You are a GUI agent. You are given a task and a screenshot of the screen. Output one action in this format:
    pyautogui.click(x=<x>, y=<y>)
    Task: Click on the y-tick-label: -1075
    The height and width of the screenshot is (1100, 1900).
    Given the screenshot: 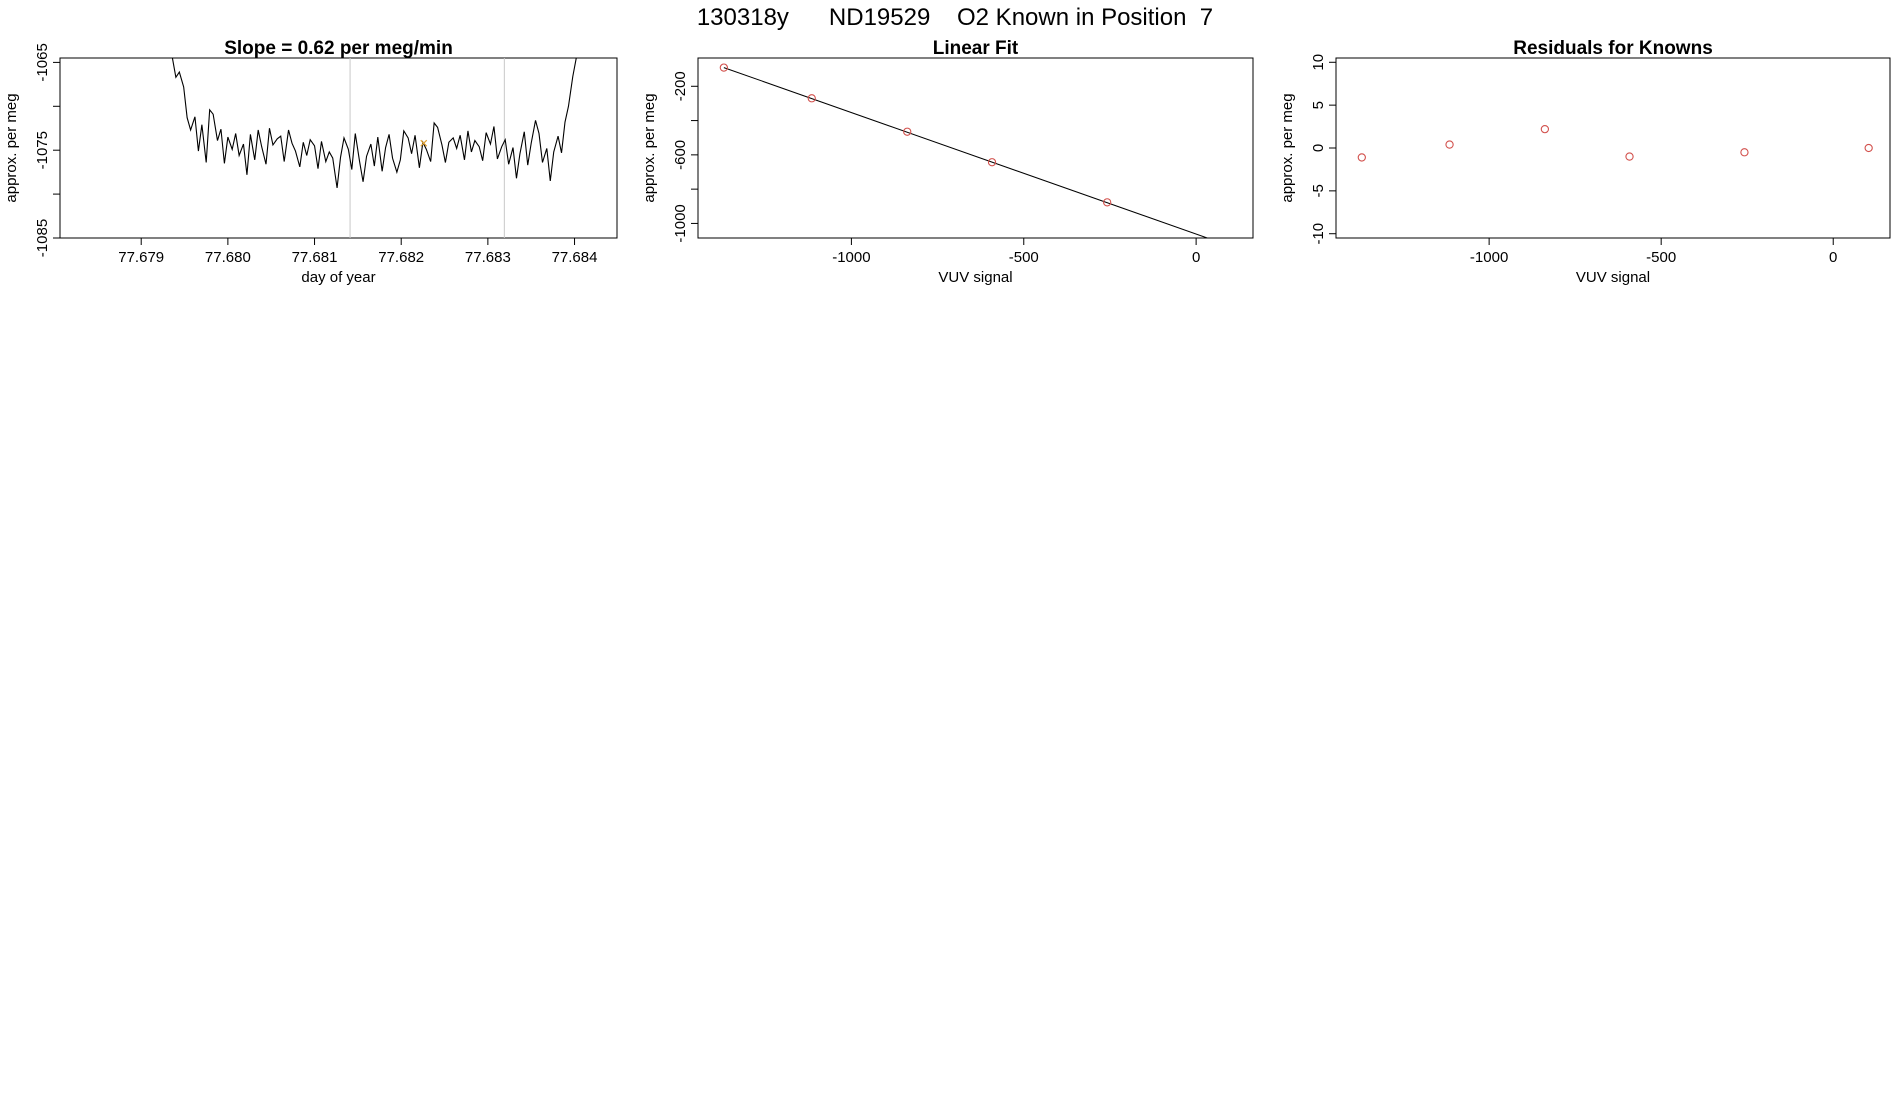 What is the action you would take?
    pyautogui.click(x=42, y=150)
    